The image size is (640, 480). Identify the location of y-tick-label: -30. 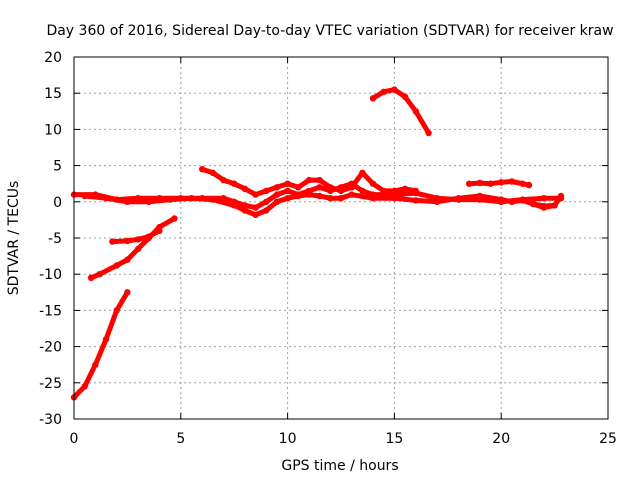
(50, 420).